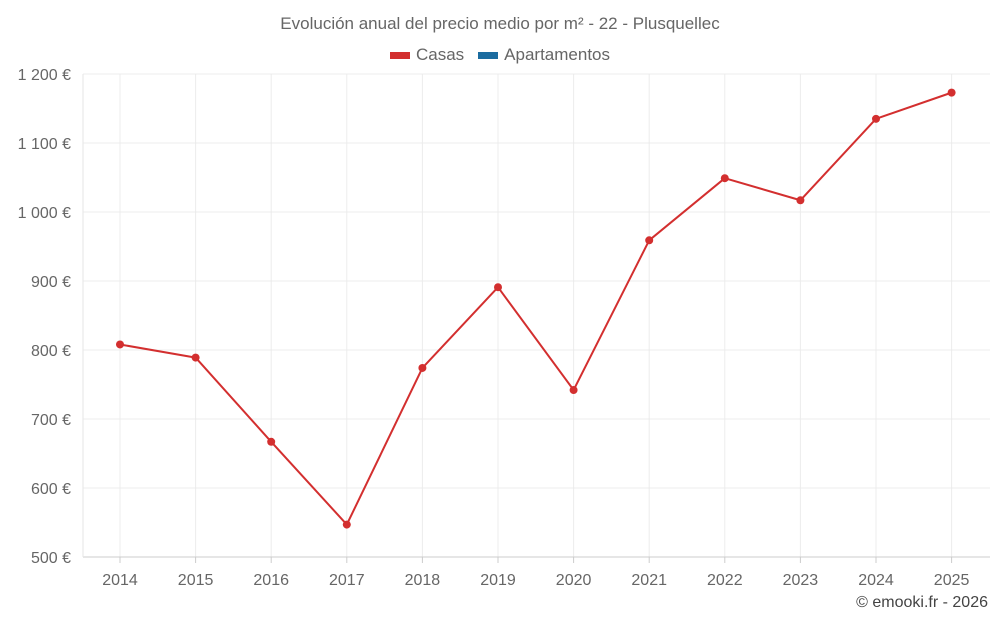 This screenshot has width=1000, height=625. Describe the element at coordinates (800, 200) in the screenshot. I see `data-point-casas-2023` at that location.